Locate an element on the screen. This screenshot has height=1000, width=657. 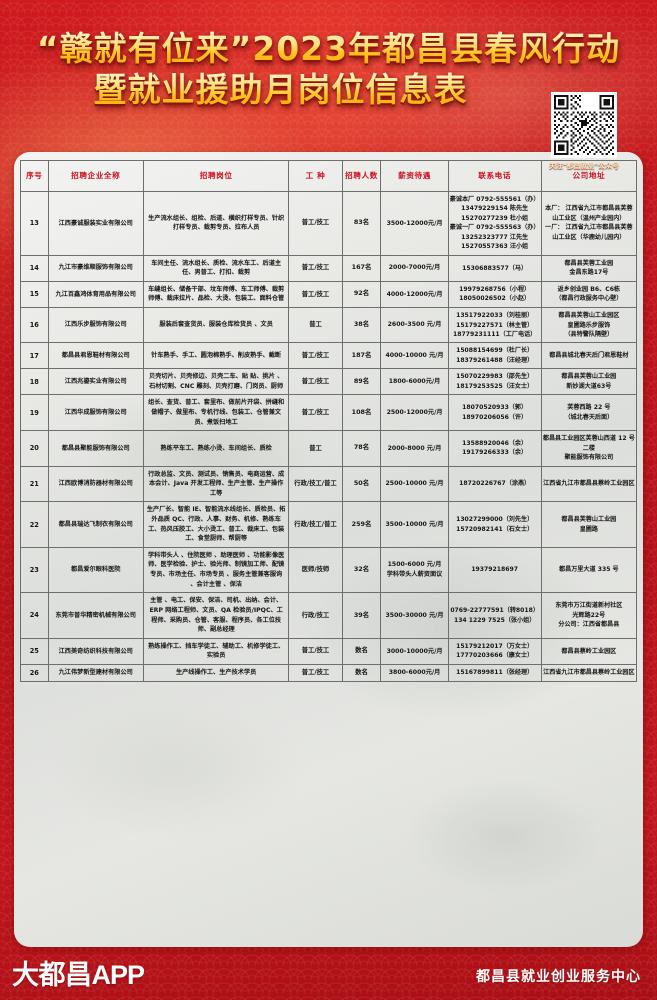
row-salary: 3500-10000 元/月 is located at coordinates (414, 524).